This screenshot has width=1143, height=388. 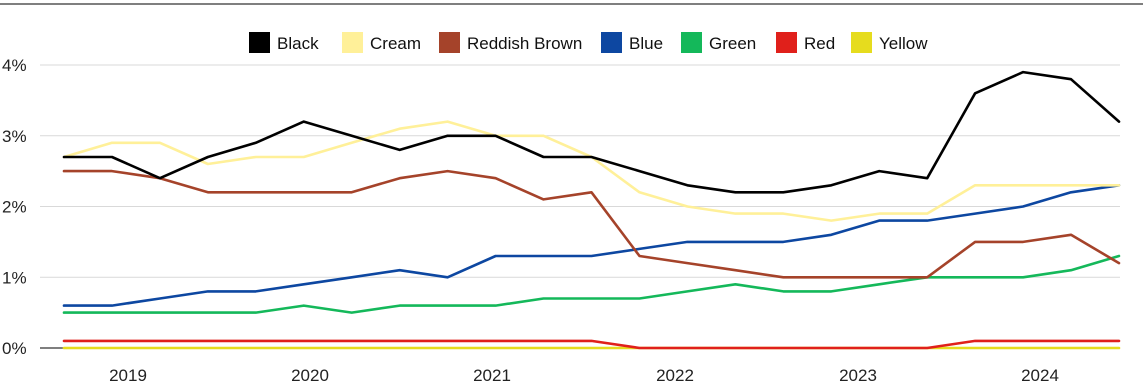 I want to click on legend-swatch-reddish-brown, so click(x=449, y=42).